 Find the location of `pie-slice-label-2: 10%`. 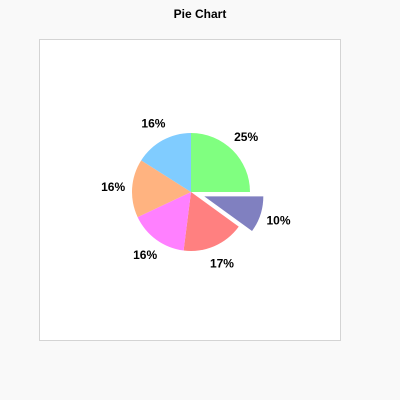

pie-slice-label-2: 10% is located at coordinates (278, 220).